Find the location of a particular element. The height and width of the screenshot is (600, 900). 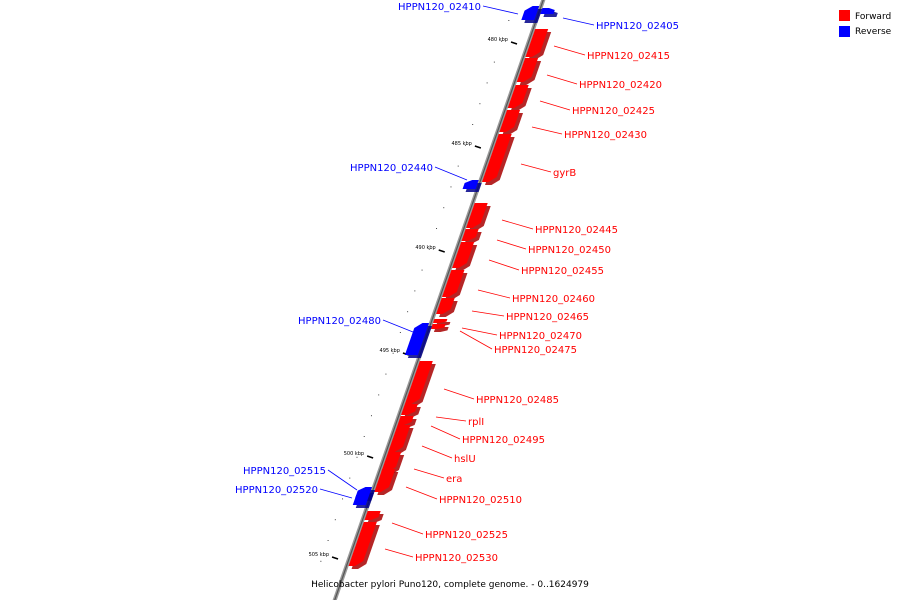

gene-label: era is located at coordinates (454, 479).